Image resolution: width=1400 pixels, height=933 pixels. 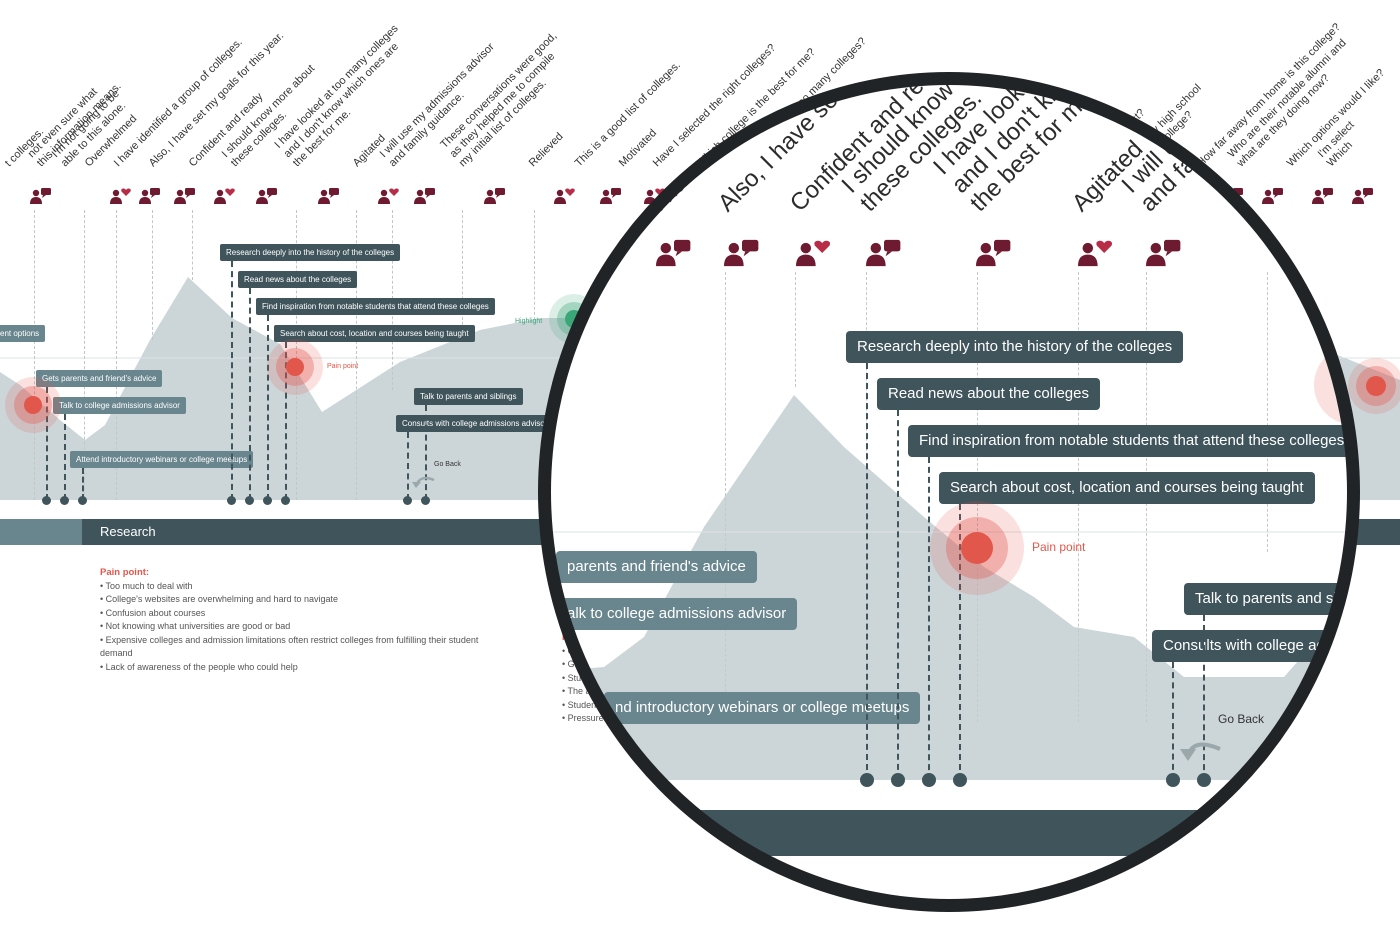 I want to click on second-list-item: • G, so click(x=568, y=664).